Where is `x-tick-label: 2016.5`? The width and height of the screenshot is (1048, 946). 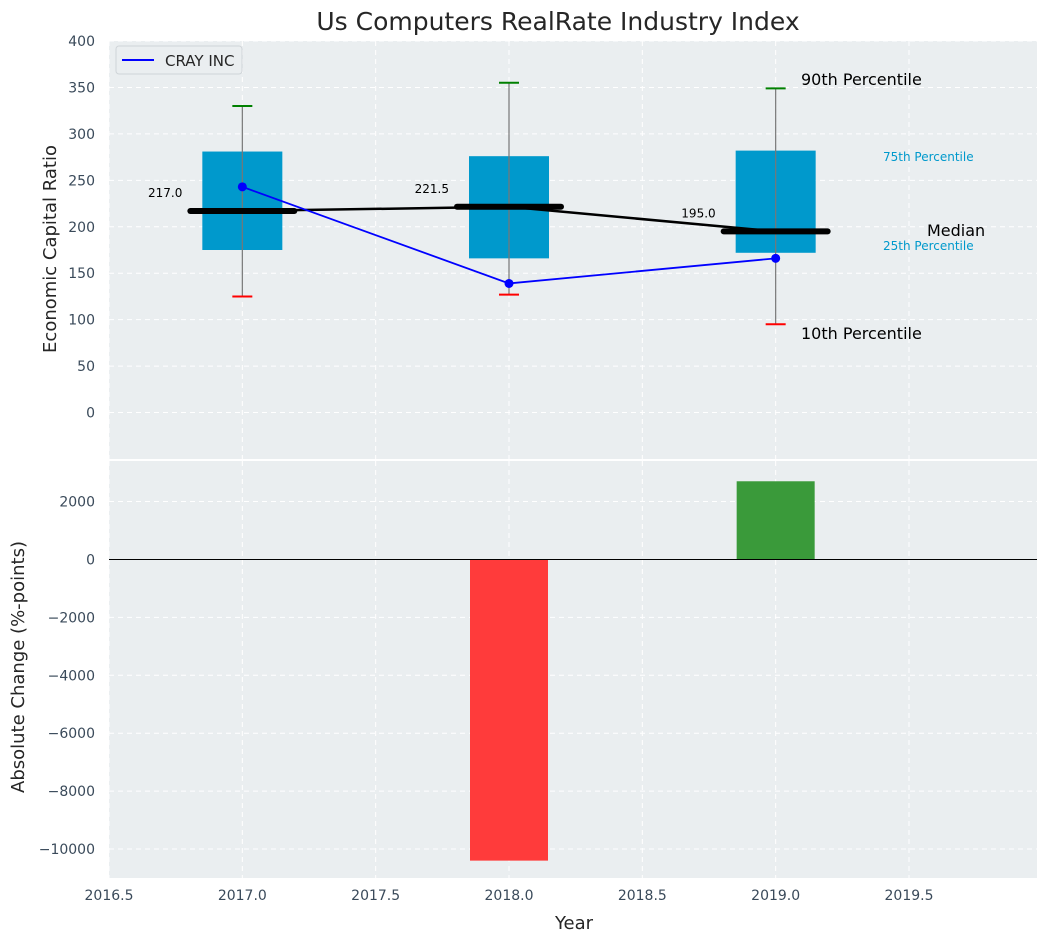 x-tick-label: 2016.5 is located at coordinates (109, 896).